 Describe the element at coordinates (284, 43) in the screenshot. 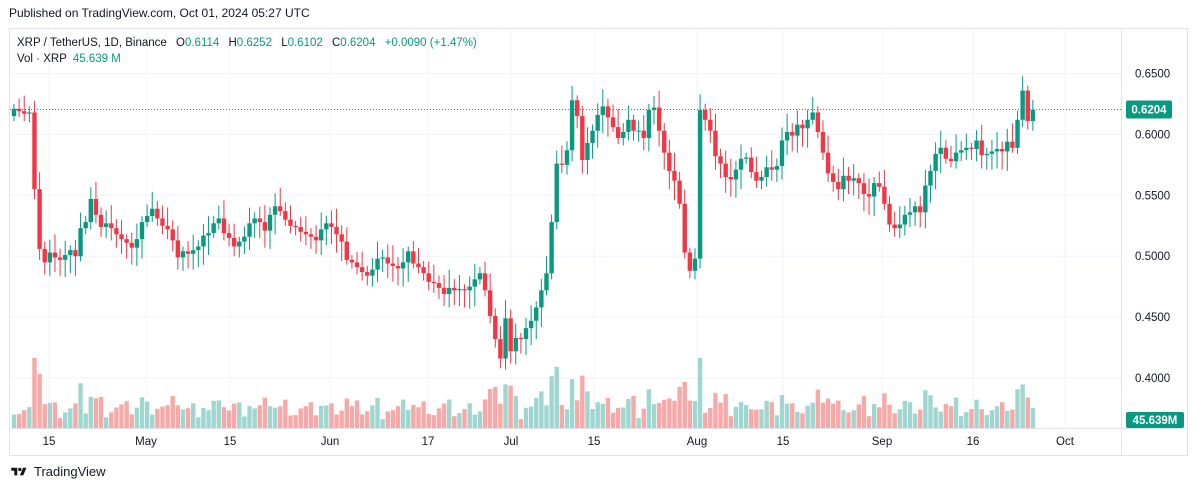

I see `low-label: L` at that location.